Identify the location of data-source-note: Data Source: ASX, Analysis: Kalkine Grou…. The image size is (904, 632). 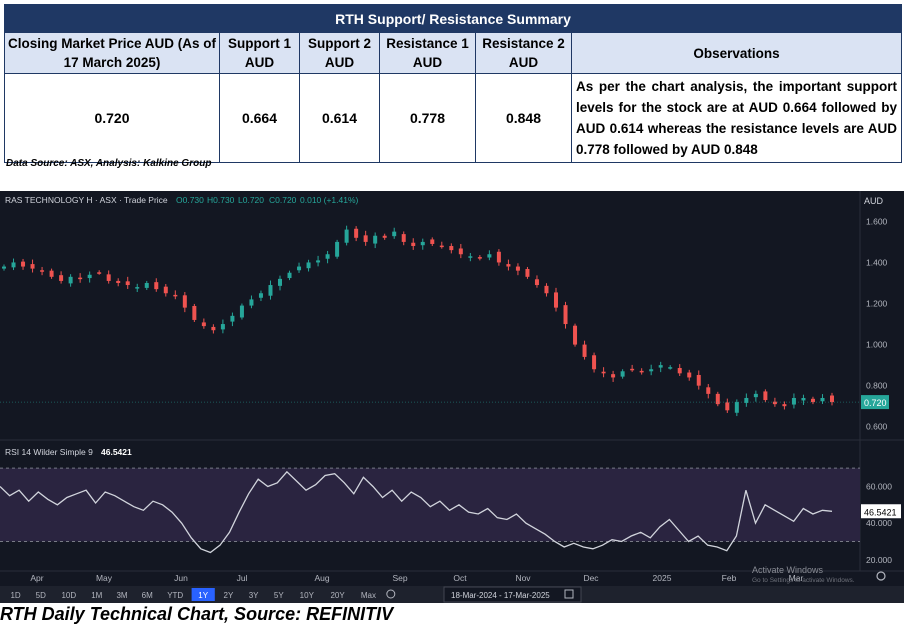
(109, 163).